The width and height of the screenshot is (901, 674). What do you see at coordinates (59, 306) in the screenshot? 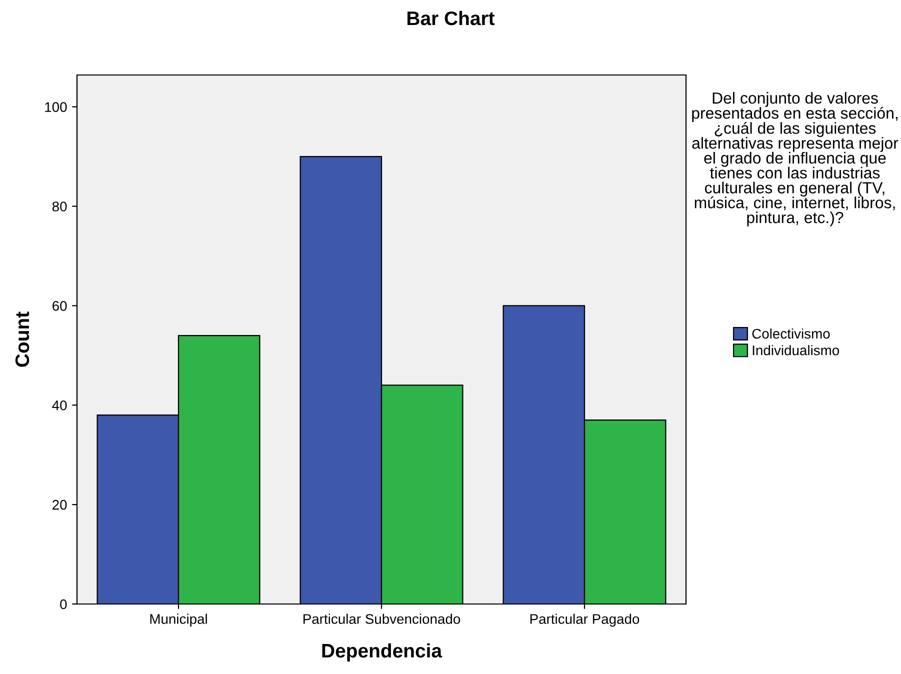
I see `y-tick-label: 60` at bounding box center [59, 306].